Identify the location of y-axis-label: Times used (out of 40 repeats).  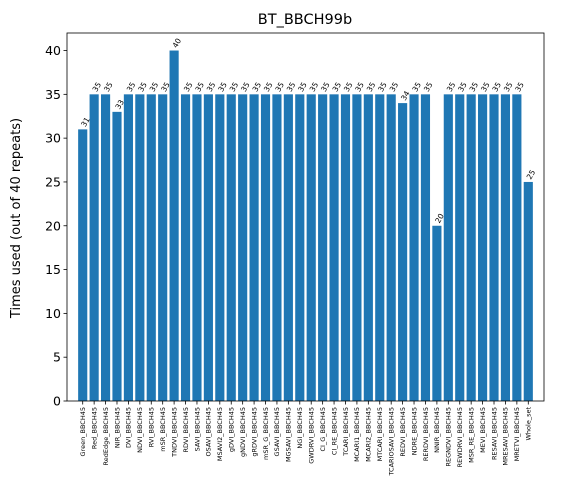
(16, 218).